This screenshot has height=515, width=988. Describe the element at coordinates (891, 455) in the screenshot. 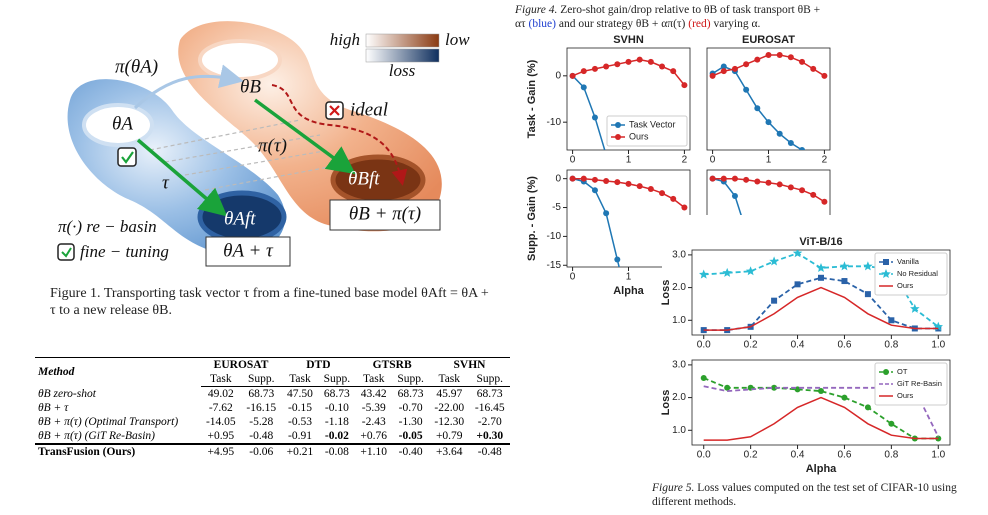

I see `x-tick-label: 0.8` at that location.